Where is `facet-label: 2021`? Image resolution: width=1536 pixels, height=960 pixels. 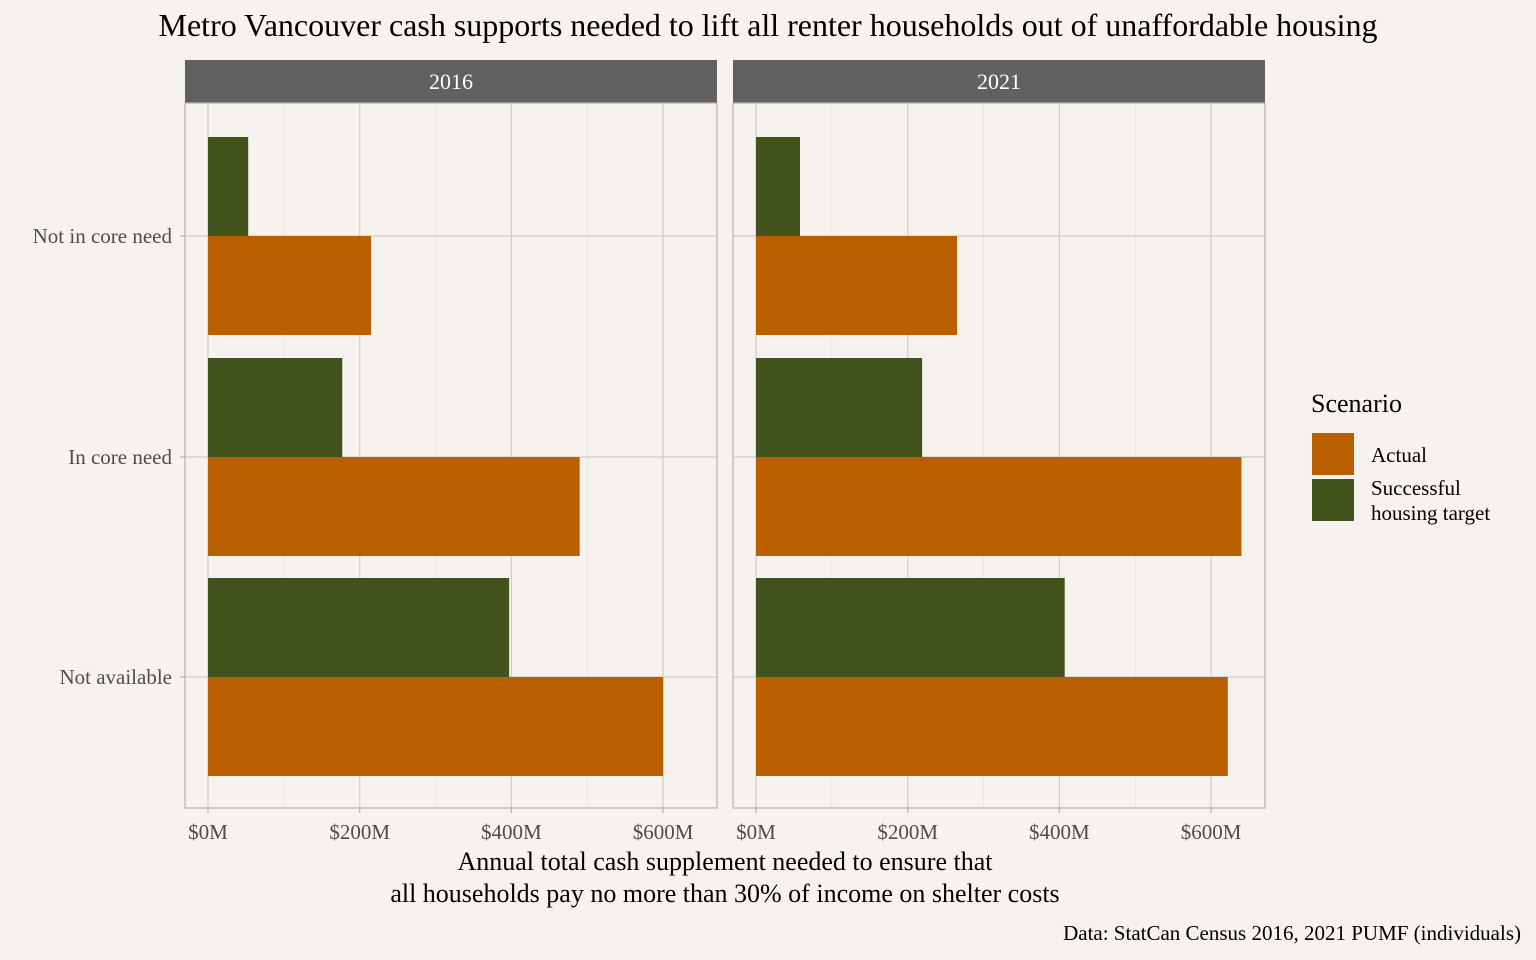
facet-label: 2021 is located at coordinates (999, 81).